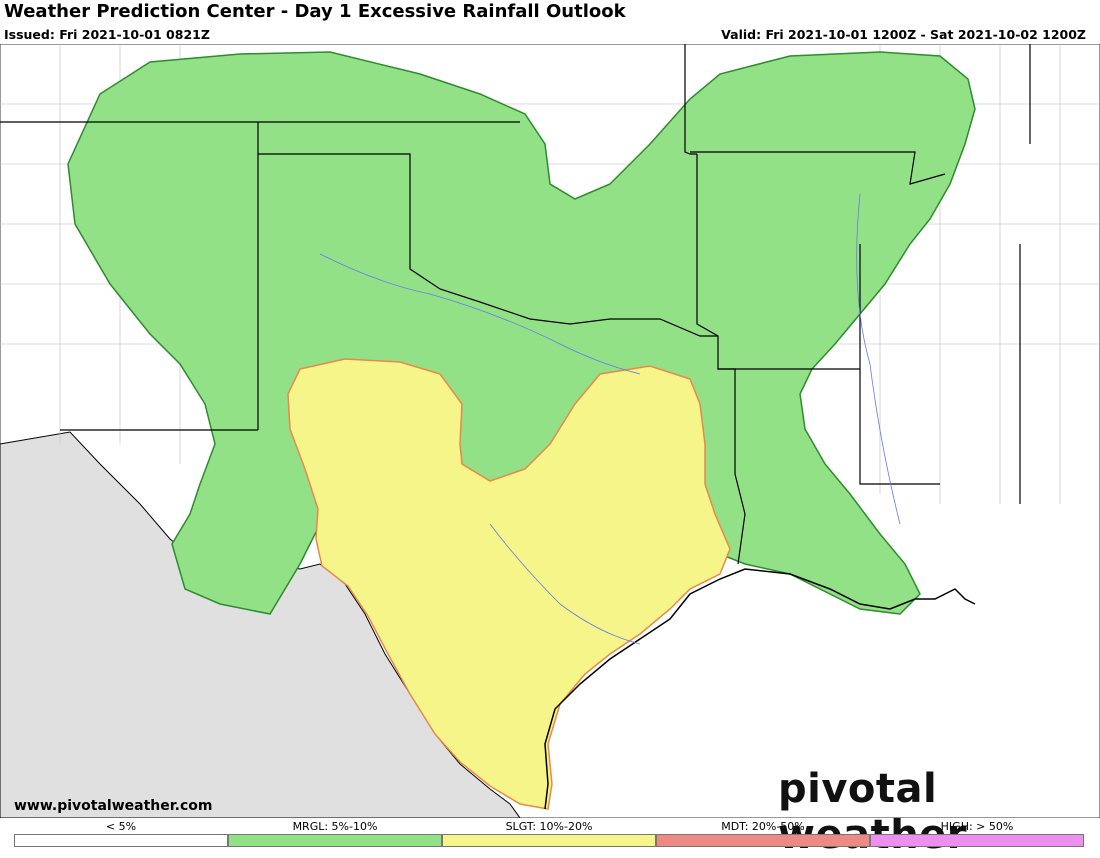 Image resolution: width=1100 pixels, height=858 pixels. I want to click on legend-item-none: < 5%, so click(121, 834).